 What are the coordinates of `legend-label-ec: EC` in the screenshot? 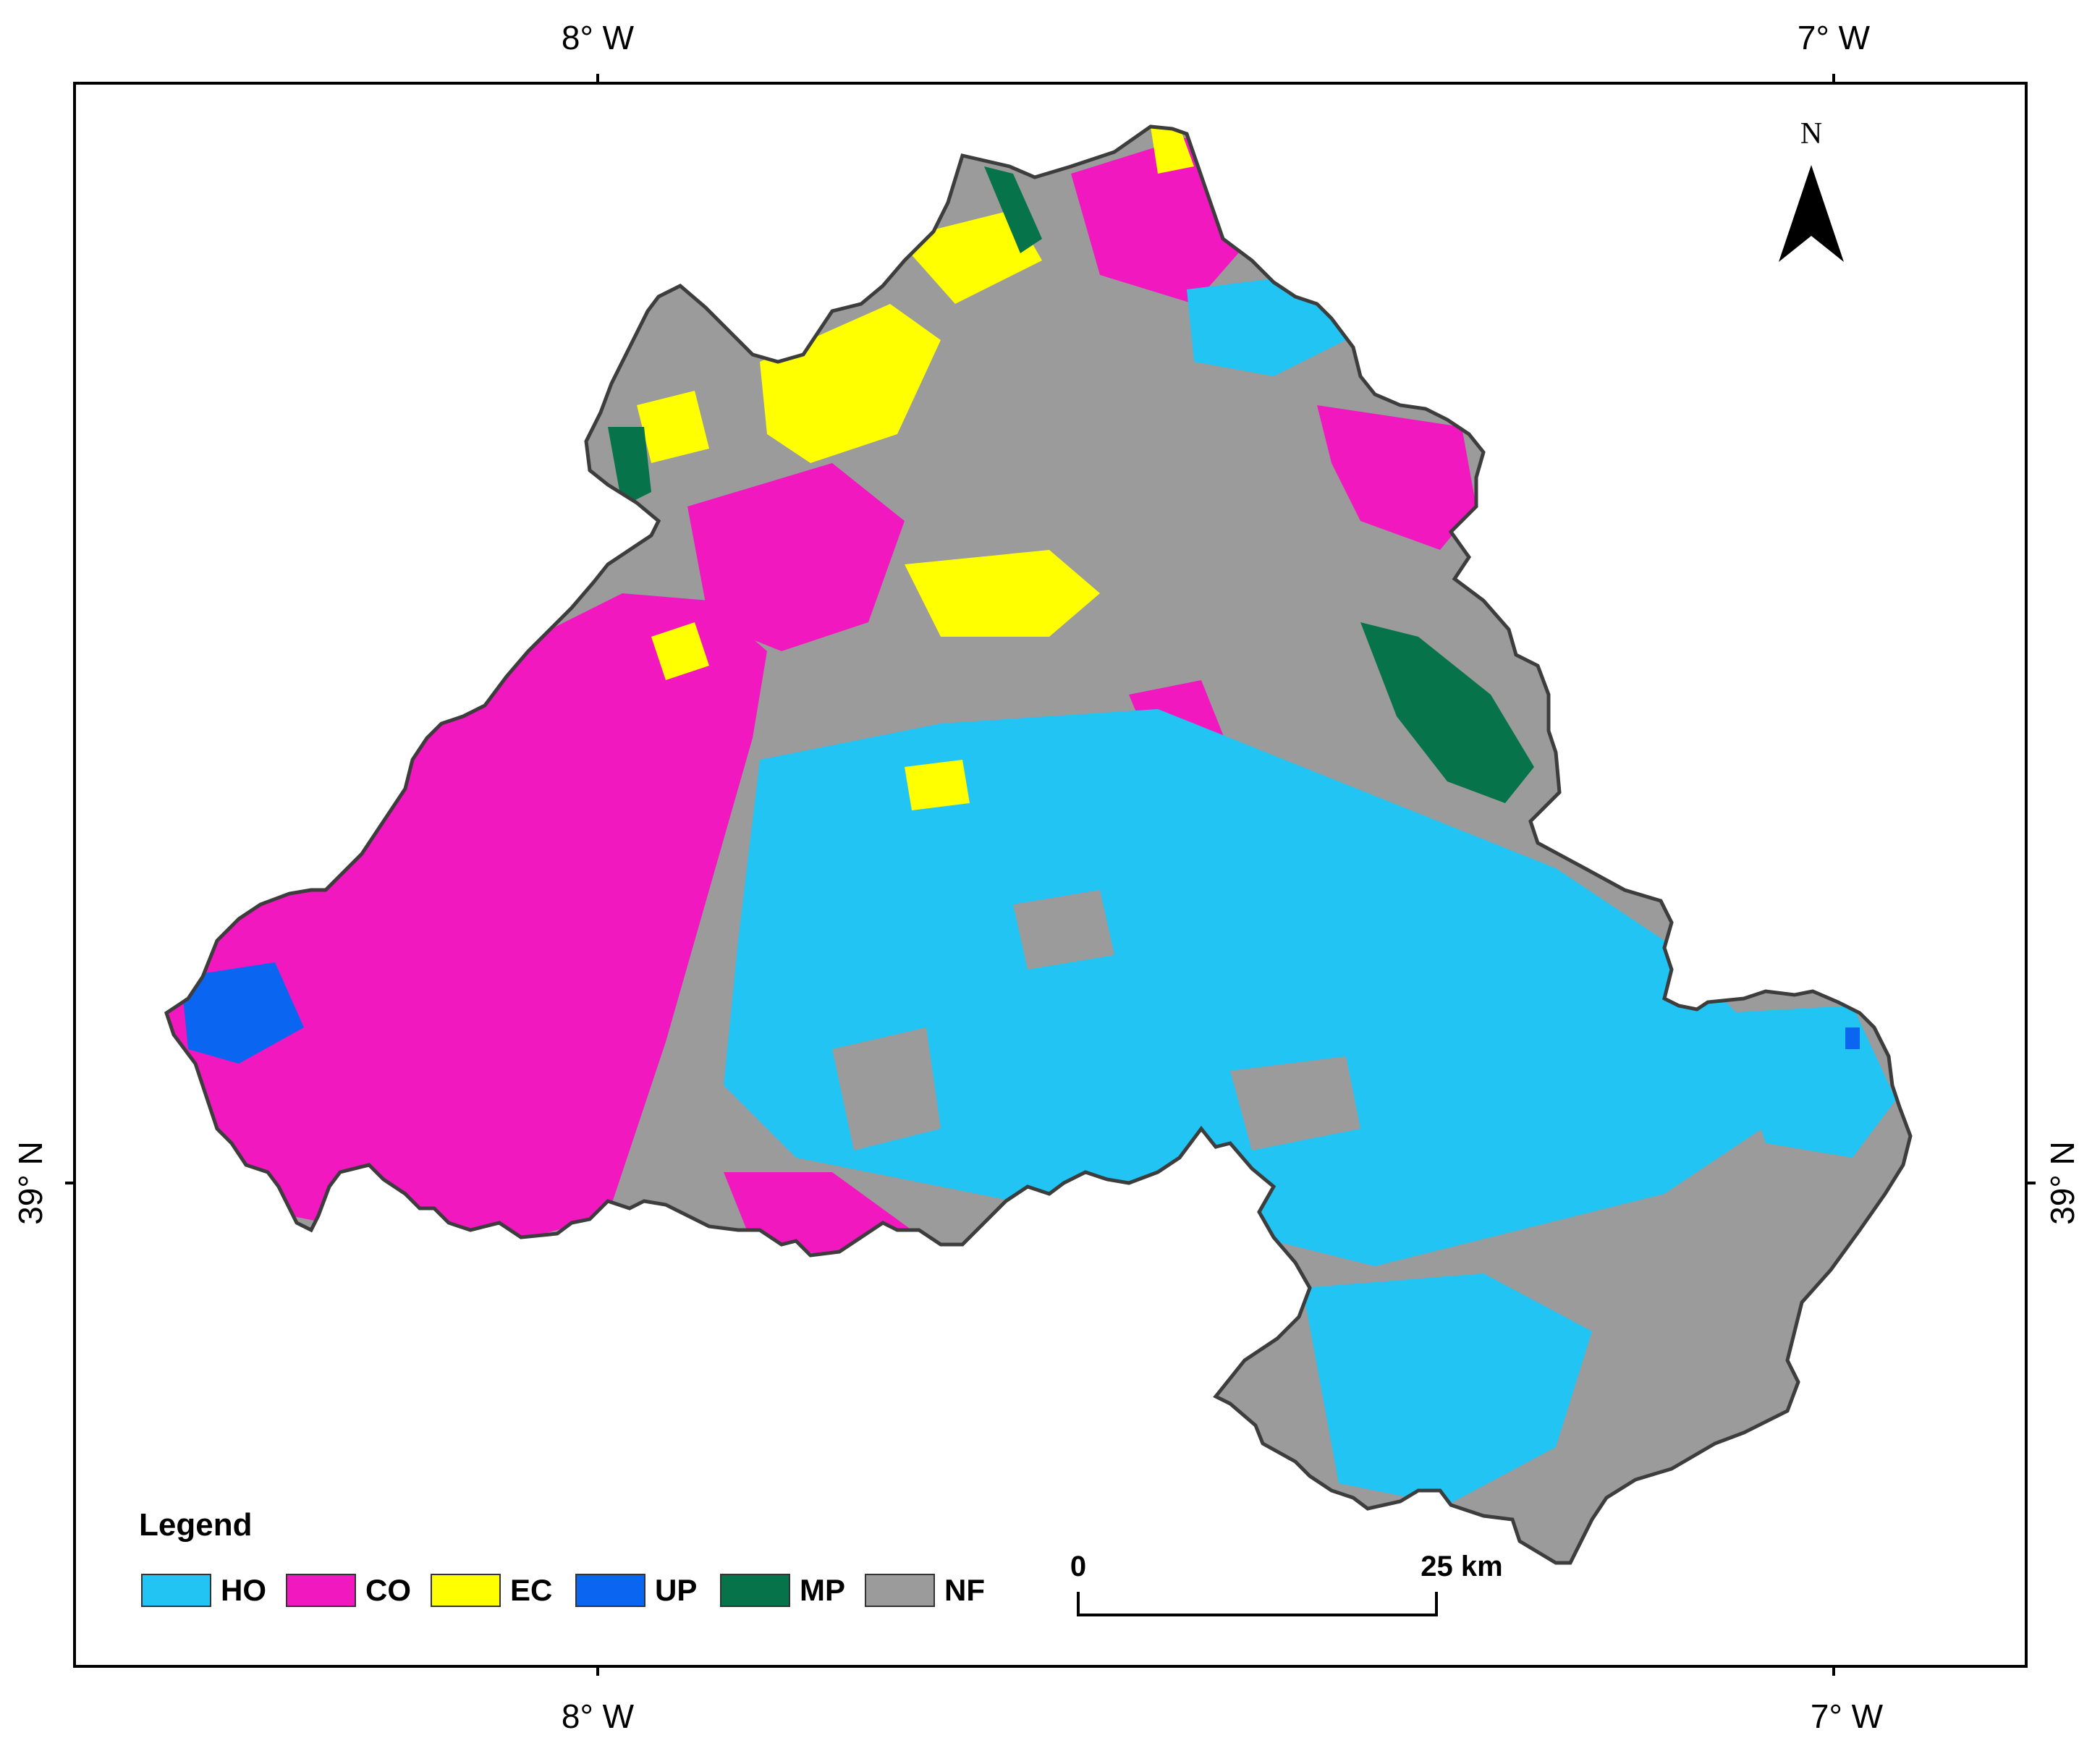 It's located at (531, 1590).